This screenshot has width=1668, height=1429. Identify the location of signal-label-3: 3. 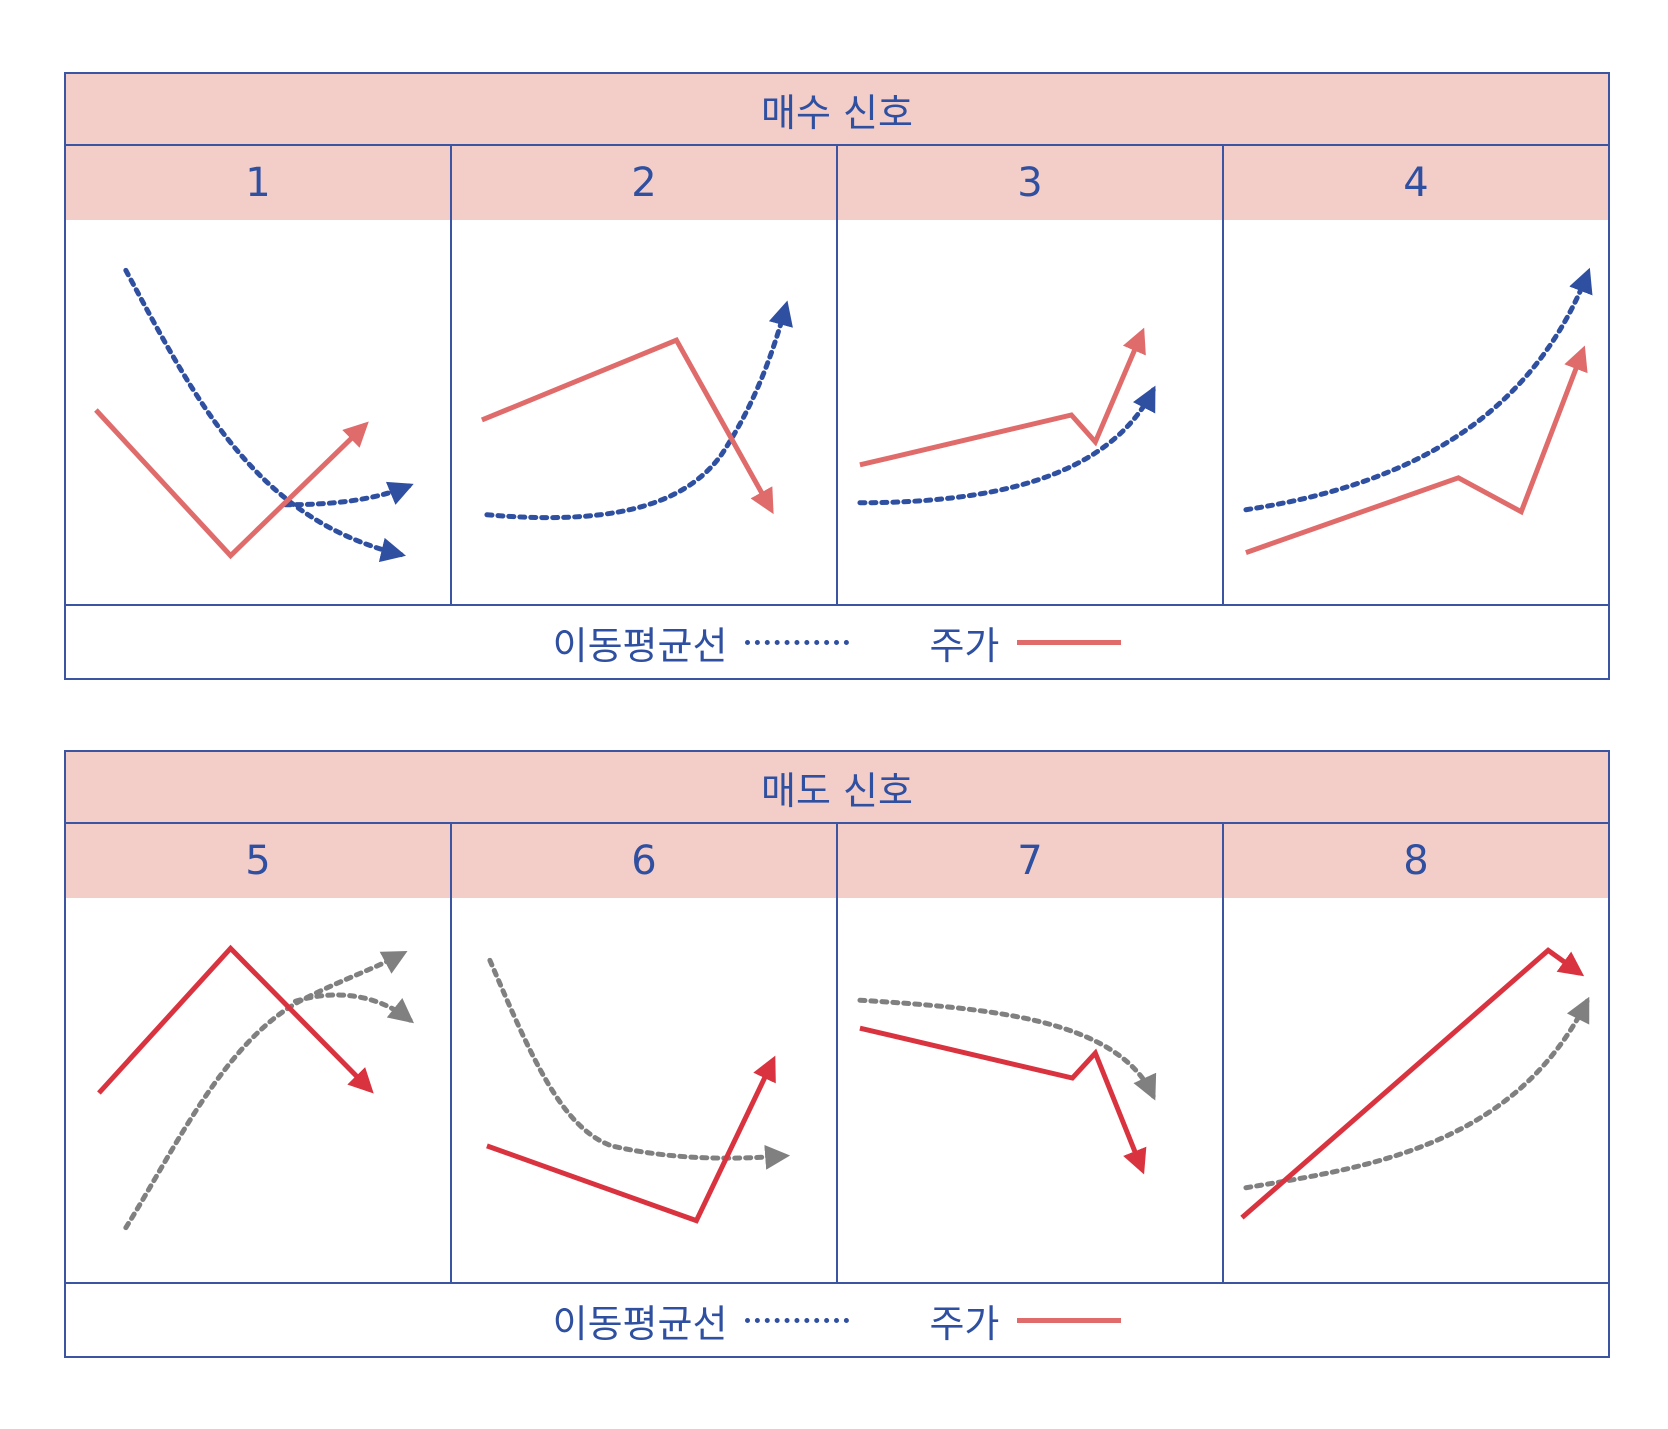
(1030, 183).